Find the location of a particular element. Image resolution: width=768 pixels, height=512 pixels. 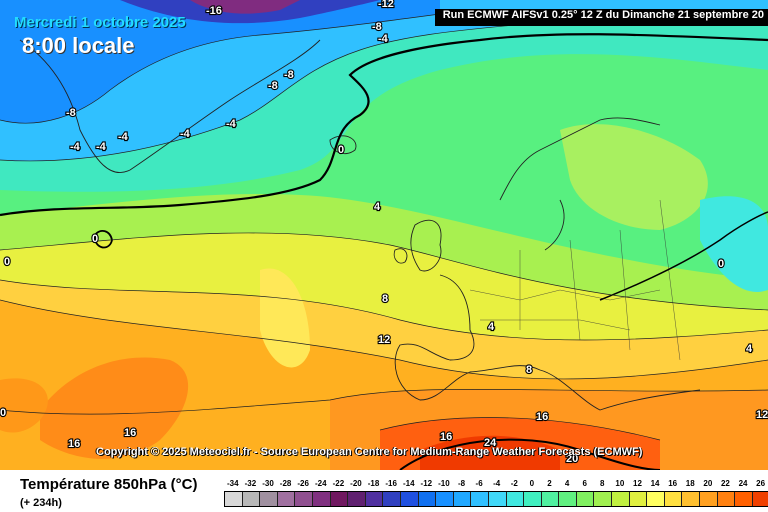

iceland-coast is located at coordinates (343, 144).